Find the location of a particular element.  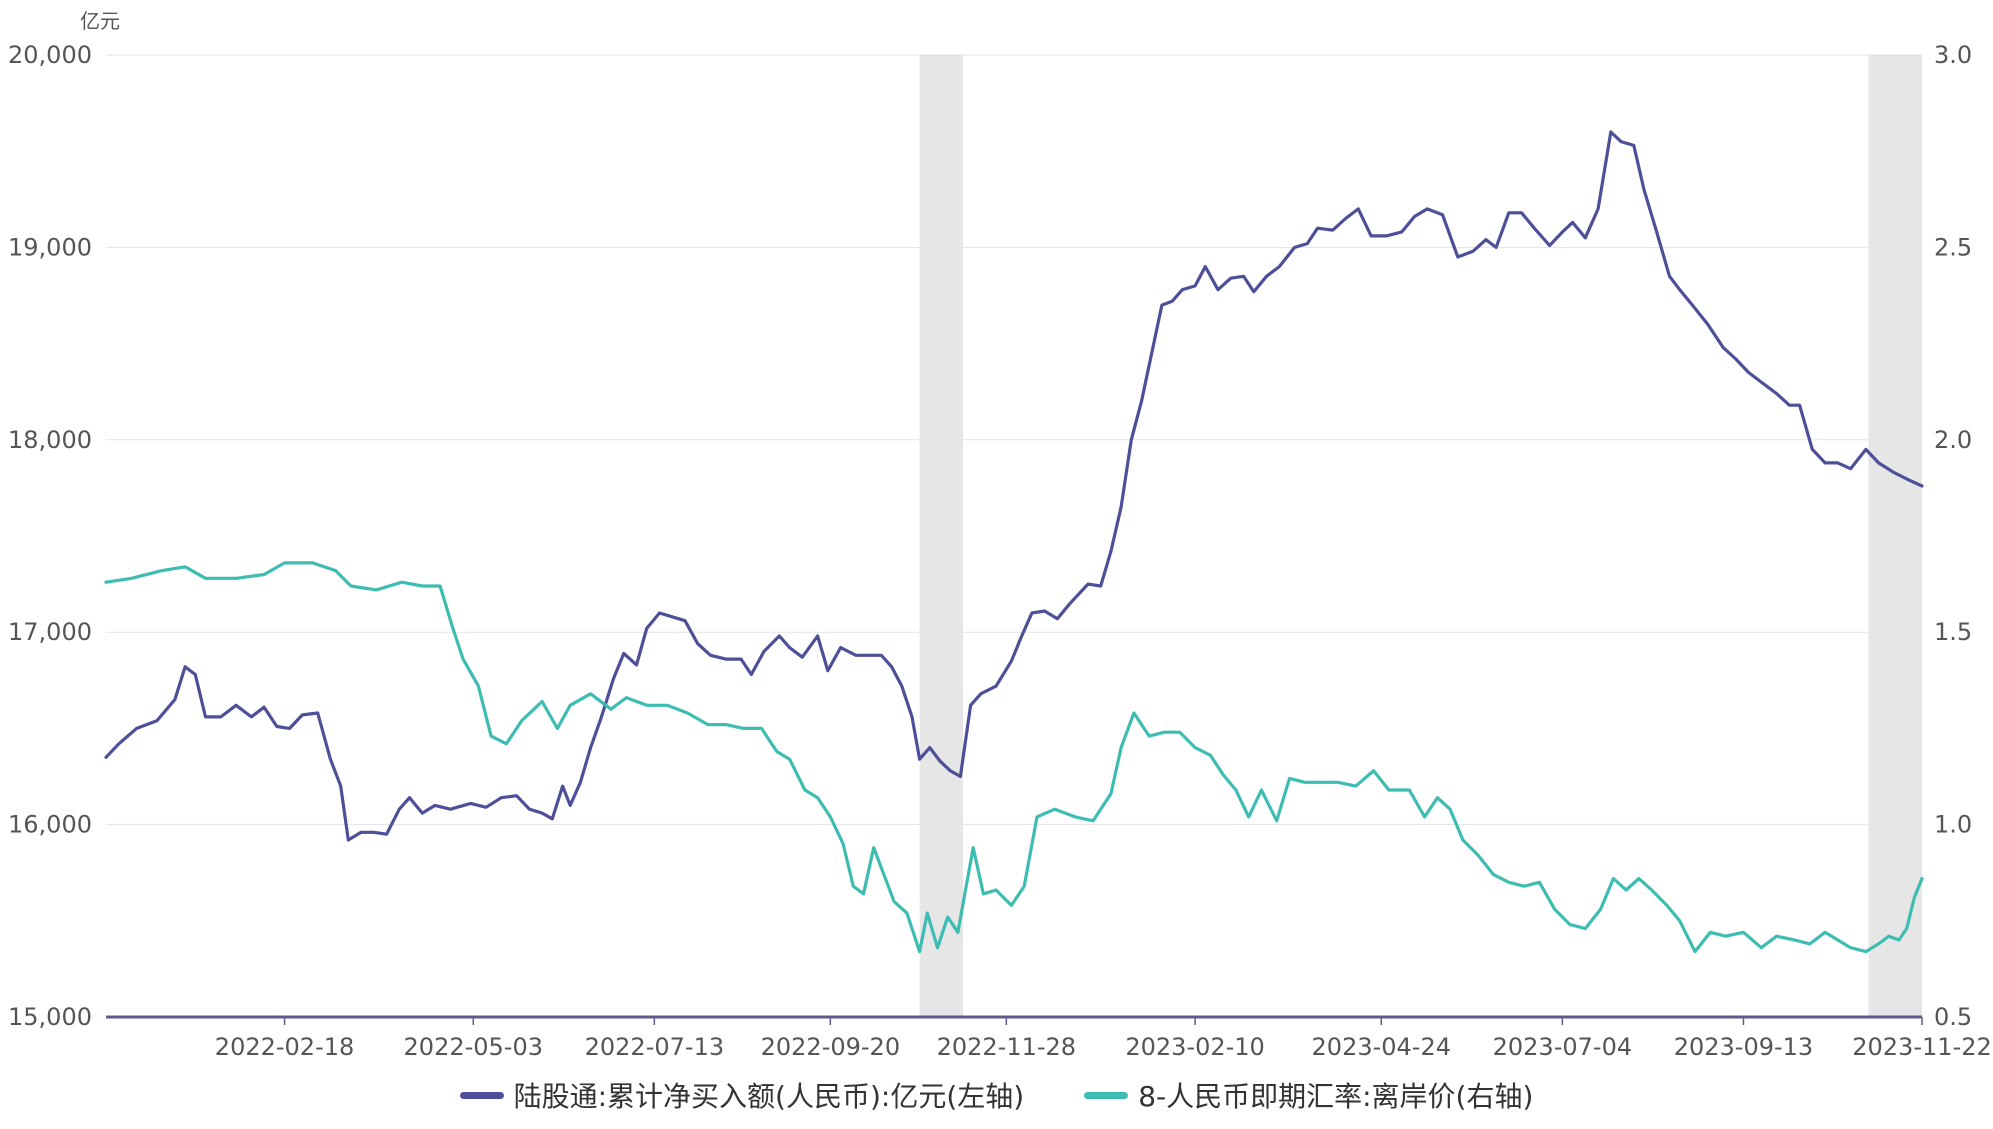

legend-label-series-1: 陆股通:累计净买入额(人民币):亿元(左轴) is located at coordinates (769, 1096).